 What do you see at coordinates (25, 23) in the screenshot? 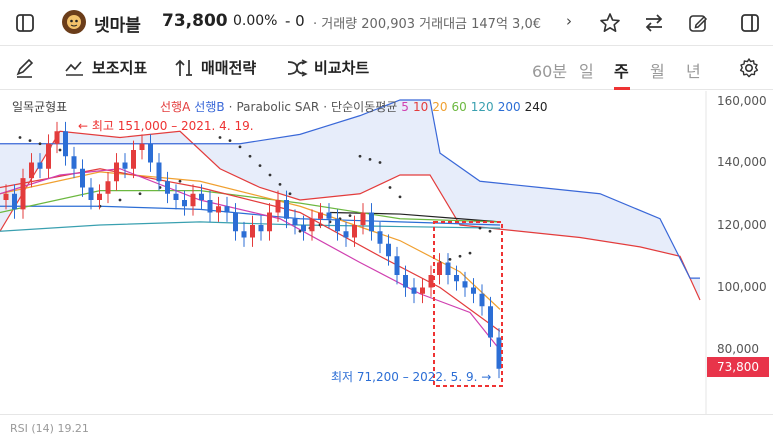
I see `sidebar-toggle-icon` at bounding box center [25, 23].